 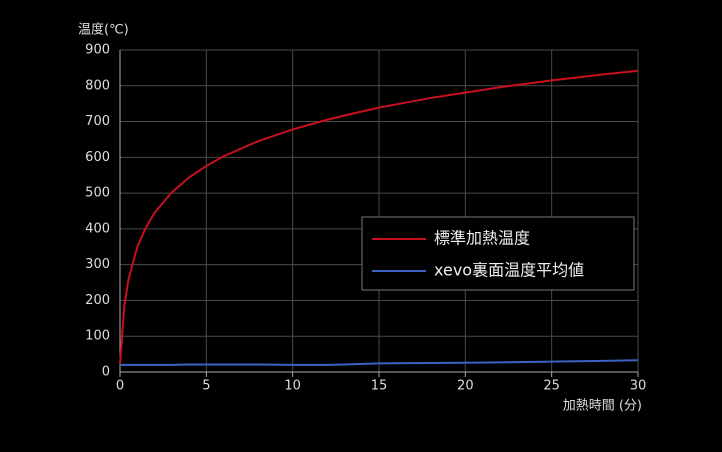 I want to click on y-tick-label: 200, so click(x=97, y=300).